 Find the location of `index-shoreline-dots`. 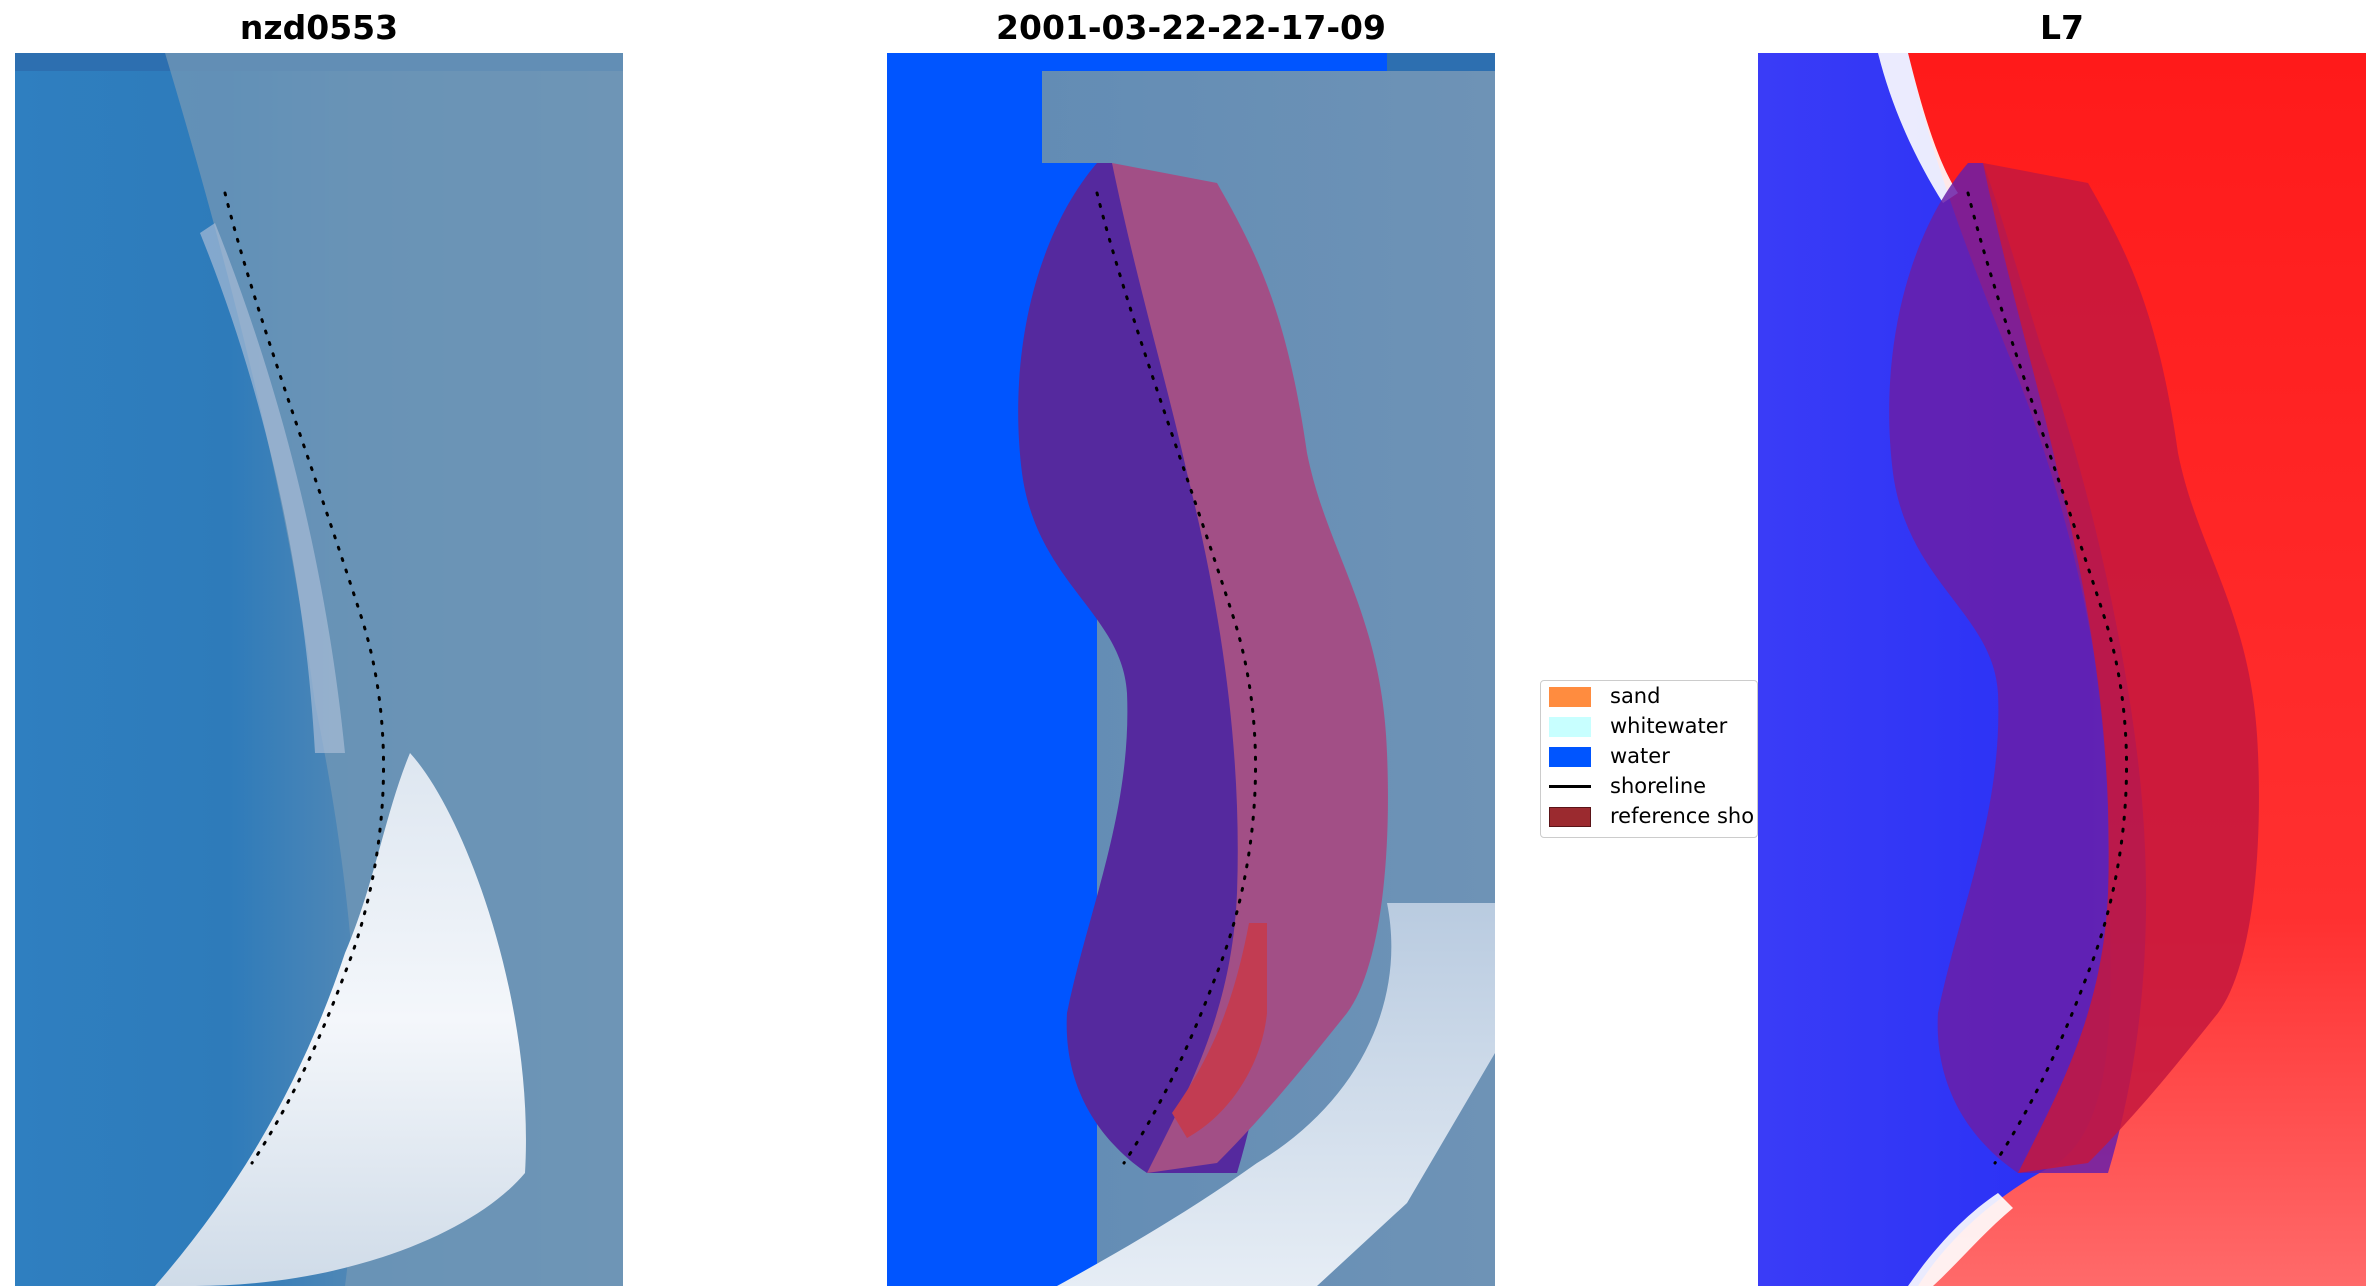

index-shoreline-dots is located at coordinates (2047, 678).